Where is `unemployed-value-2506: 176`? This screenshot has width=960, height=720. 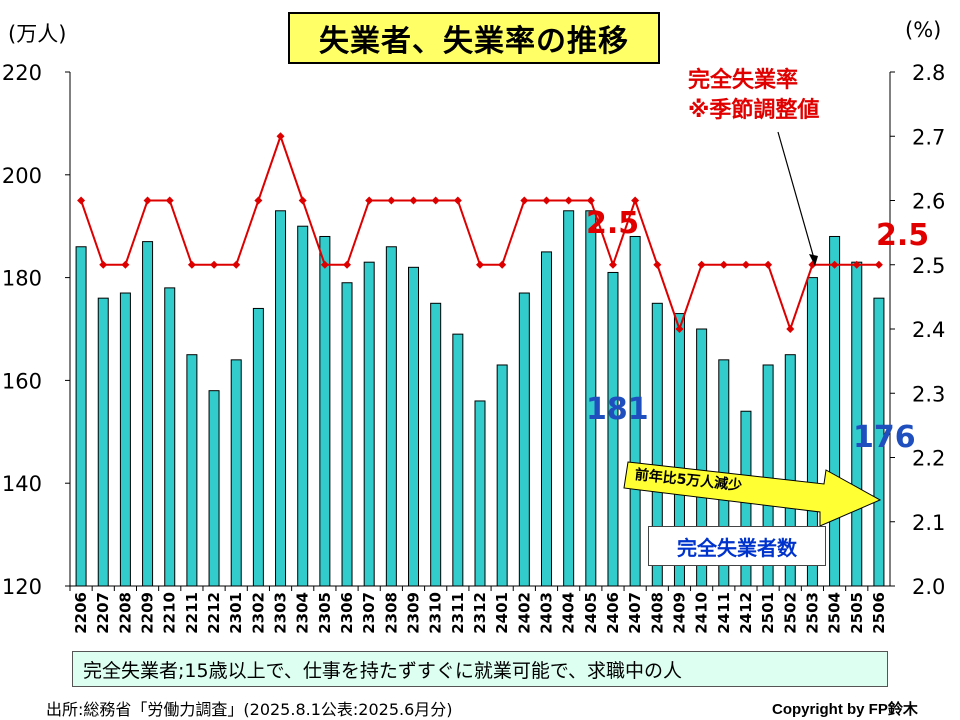 unemployed-value-2506: 176 is located at coordinates (884, 437).